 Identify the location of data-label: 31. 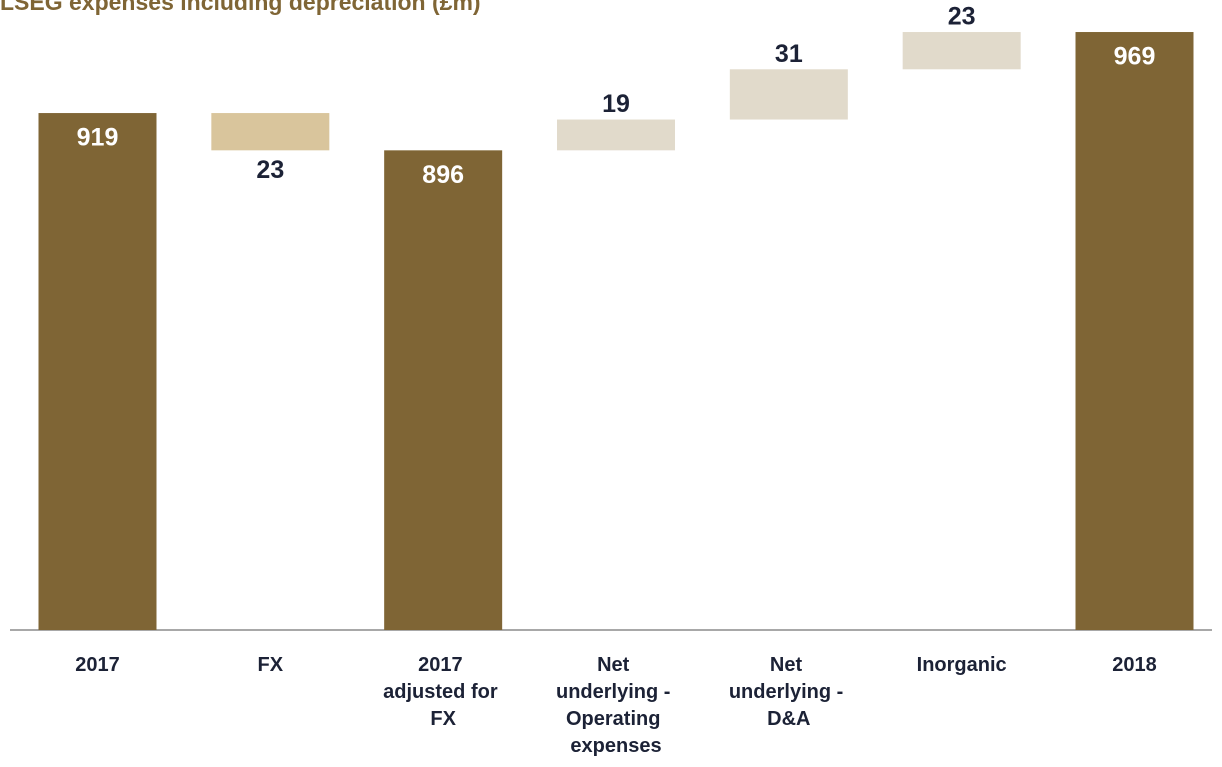
(789, 54).